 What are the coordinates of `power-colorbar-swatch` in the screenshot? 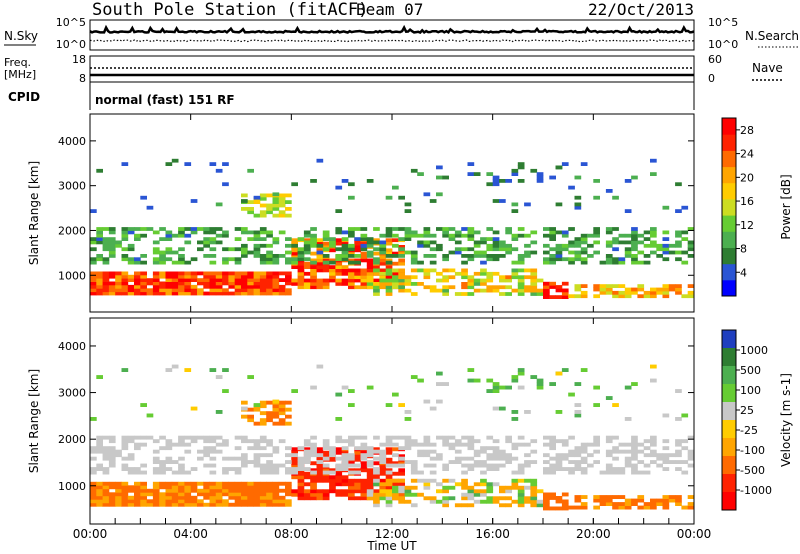 It's located at (729, 207).